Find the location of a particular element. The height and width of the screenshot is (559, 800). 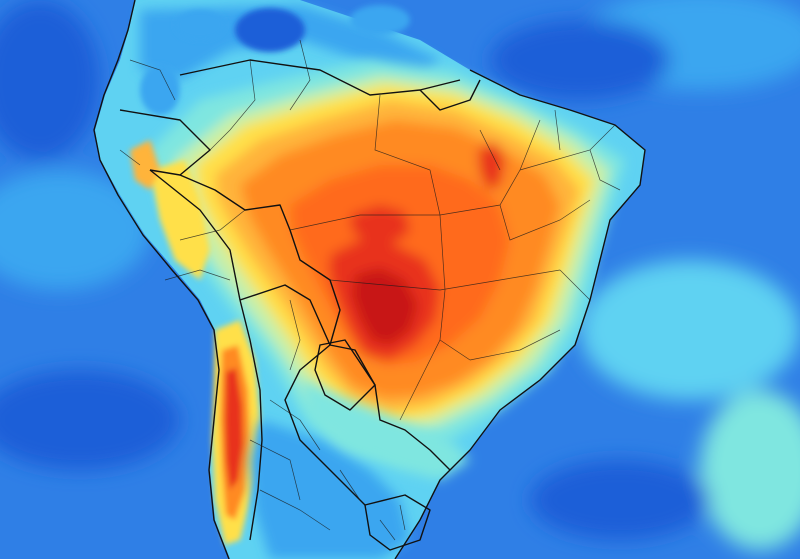

argentina-border is located at coordinates (325, 425).